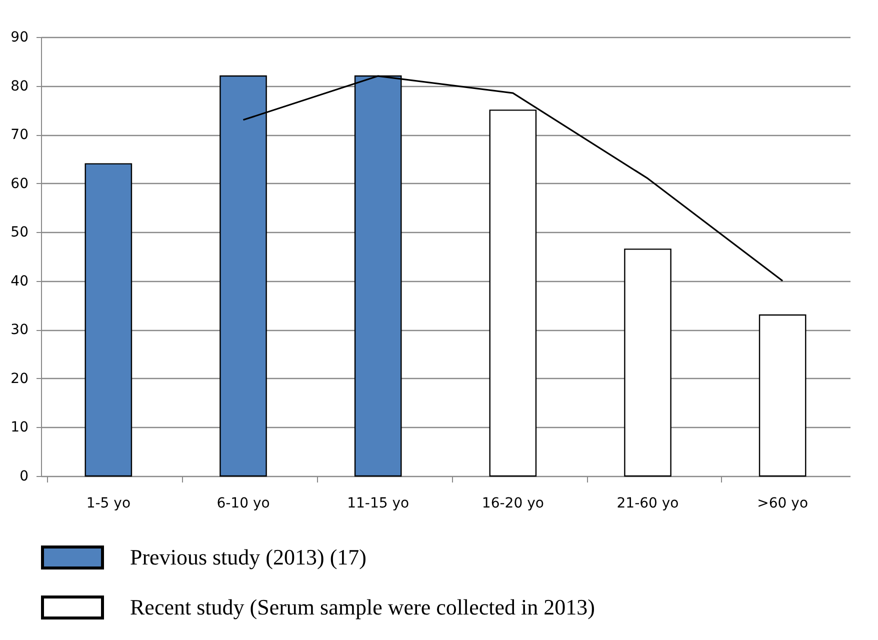 This screenshot has width=878, height=640. Describe the element at coordinates (19, 135) in the screenshot. I see `y-tick-label: 70` at that location.